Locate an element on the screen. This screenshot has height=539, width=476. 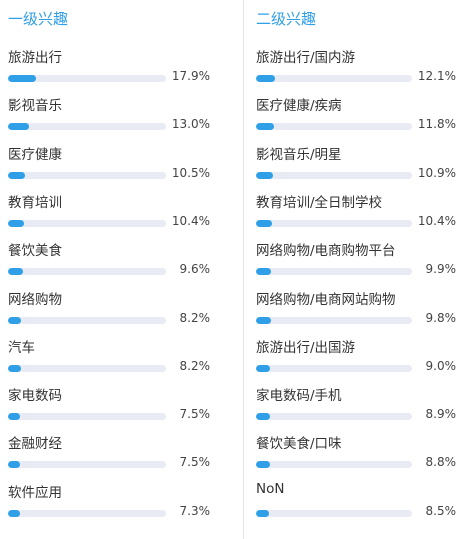
bar-row: 汽车 8.2% is located at coordinates (118, 360).